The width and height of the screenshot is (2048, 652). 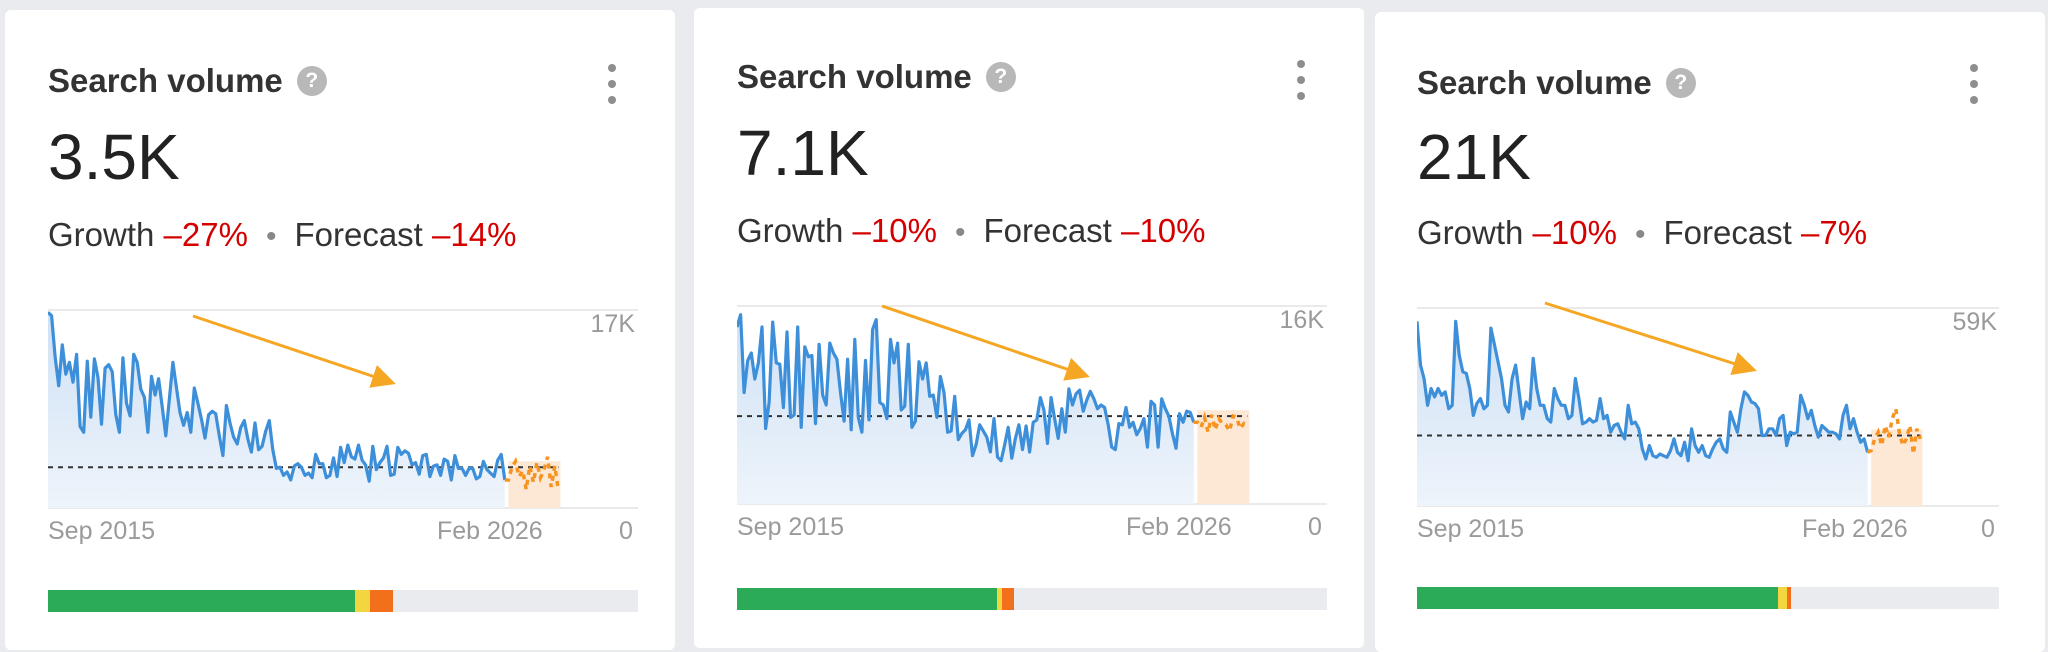 I want to click on growth-value: –27%, so click(x=205, y=234).